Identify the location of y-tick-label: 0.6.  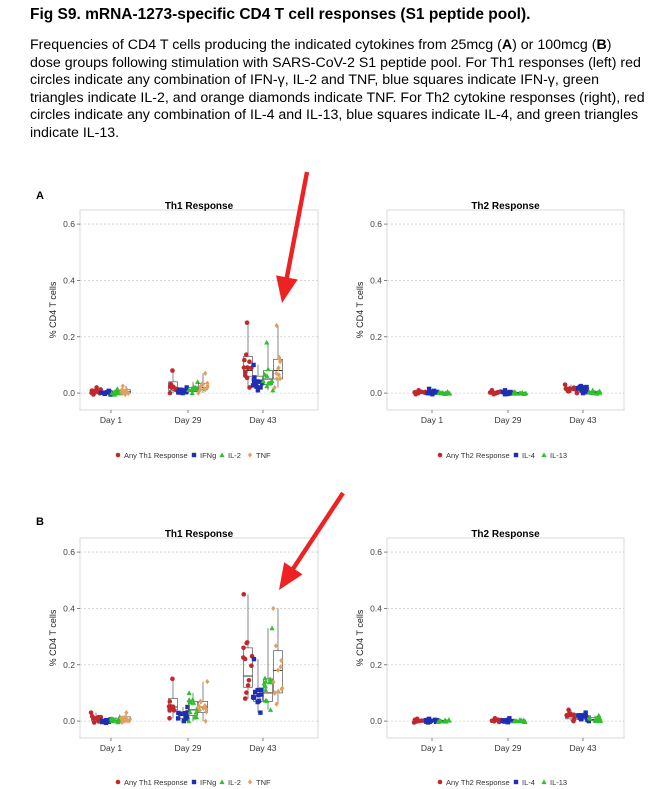
(69, 224).